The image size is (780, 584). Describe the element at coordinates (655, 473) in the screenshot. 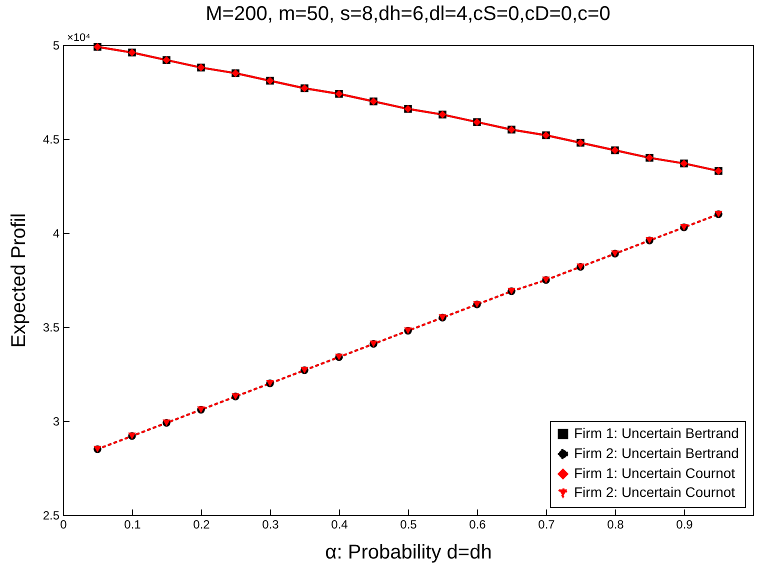

I see `legend-label: Firm 1: Uncertain Cournot` at that location.